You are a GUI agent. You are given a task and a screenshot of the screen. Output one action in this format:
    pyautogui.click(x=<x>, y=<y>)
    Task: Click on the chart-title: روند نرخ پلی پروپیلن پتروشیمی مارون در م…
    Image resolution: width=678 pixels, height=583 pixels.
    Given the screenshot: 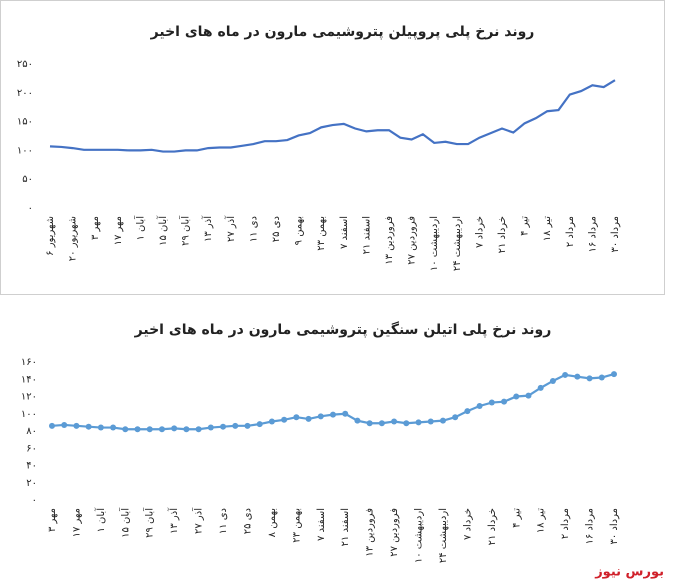 What is the action you would take?
    pyautogui.click(x=342, y=32)
    